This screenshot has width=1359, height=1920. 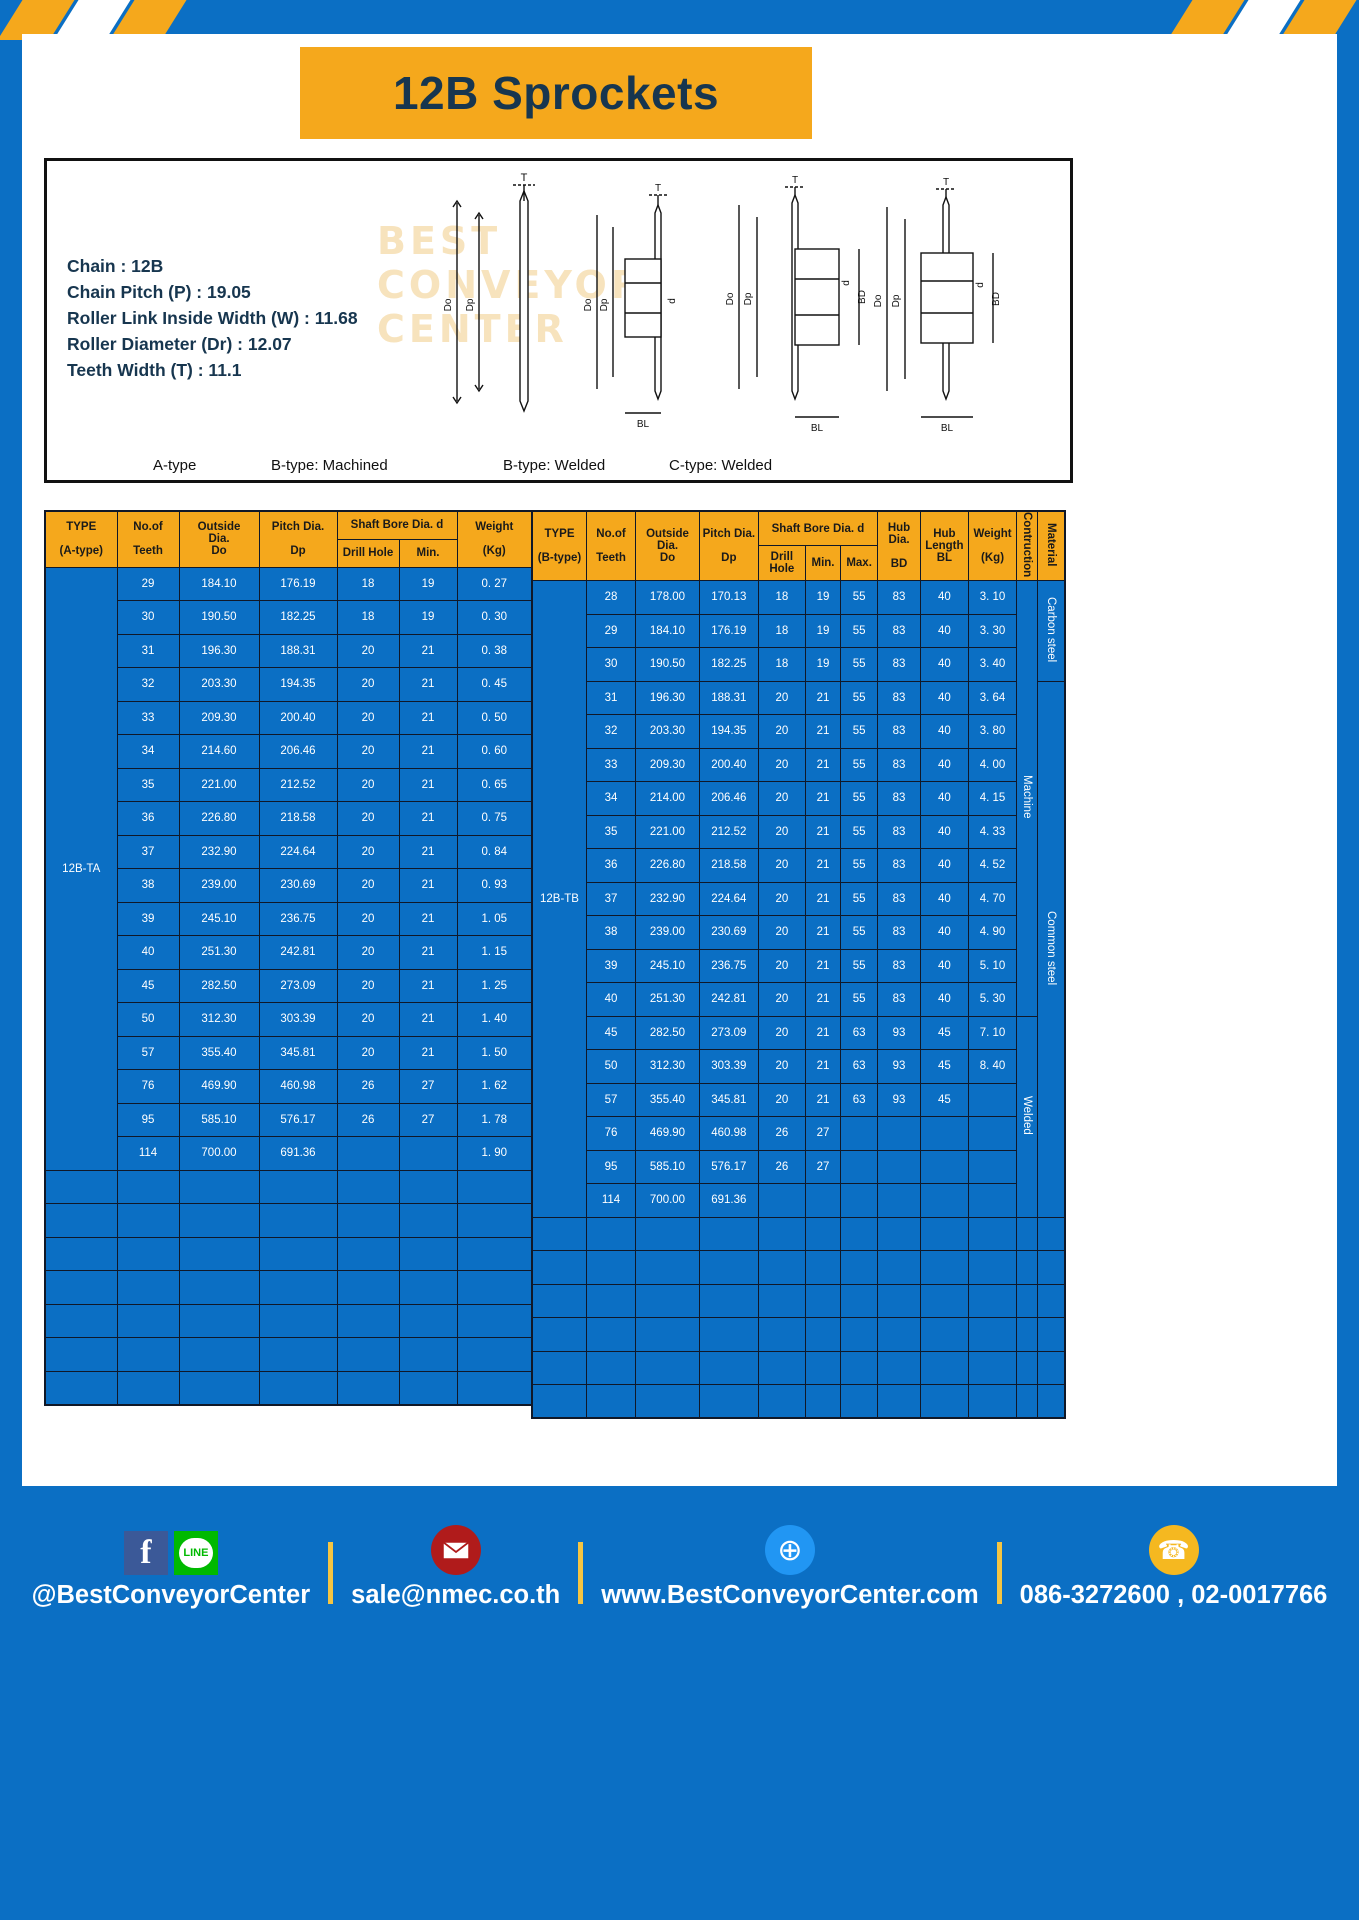 I want to click on table-row: 45 282.50 273.09 20 21 1. 25, so click(x=289, y=985).